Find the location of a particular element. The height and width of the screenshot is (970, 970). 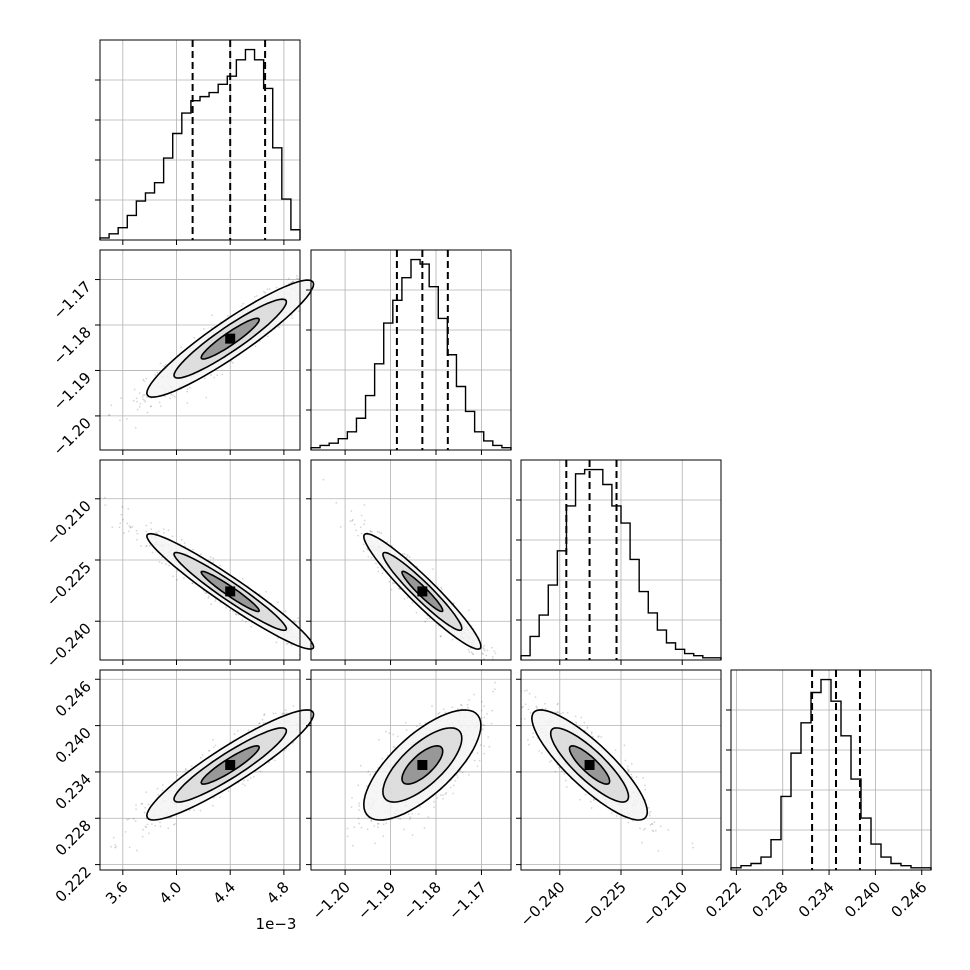

x-tick-label: 4.0 is located at coordinates (171, 893).